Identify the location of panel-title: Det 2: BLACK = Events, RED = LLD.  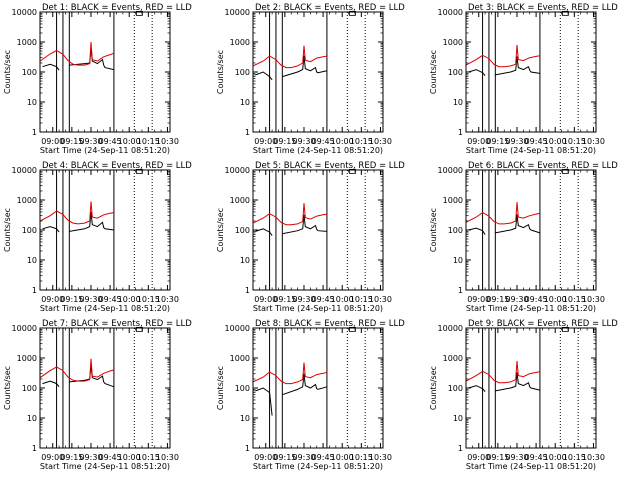
(330, 8).